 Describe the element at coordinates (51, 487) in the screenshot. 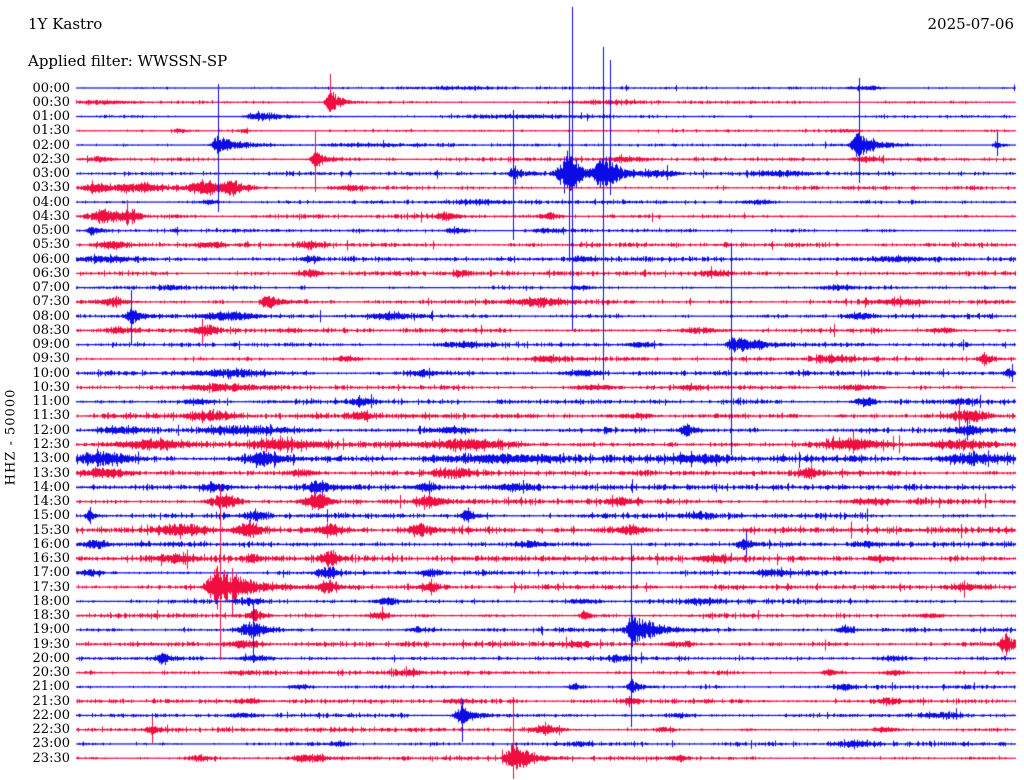

I see `time-label: 14:00` at that location.